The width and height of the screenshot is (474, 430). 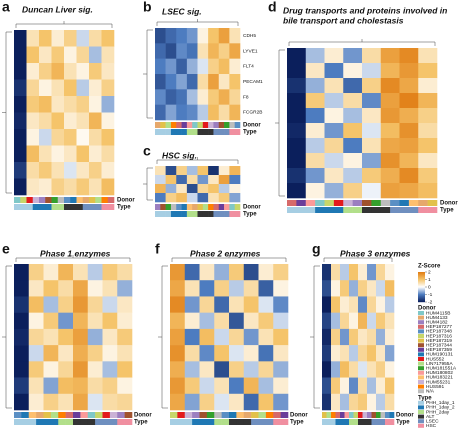 What do you see at coordinates (315, 337) in the screenshot?
I see `dendrogram` at bounding box center [315, 337].